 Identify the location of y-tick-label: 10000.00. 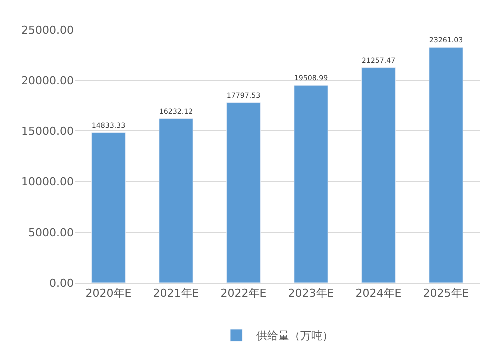
(48, 182).